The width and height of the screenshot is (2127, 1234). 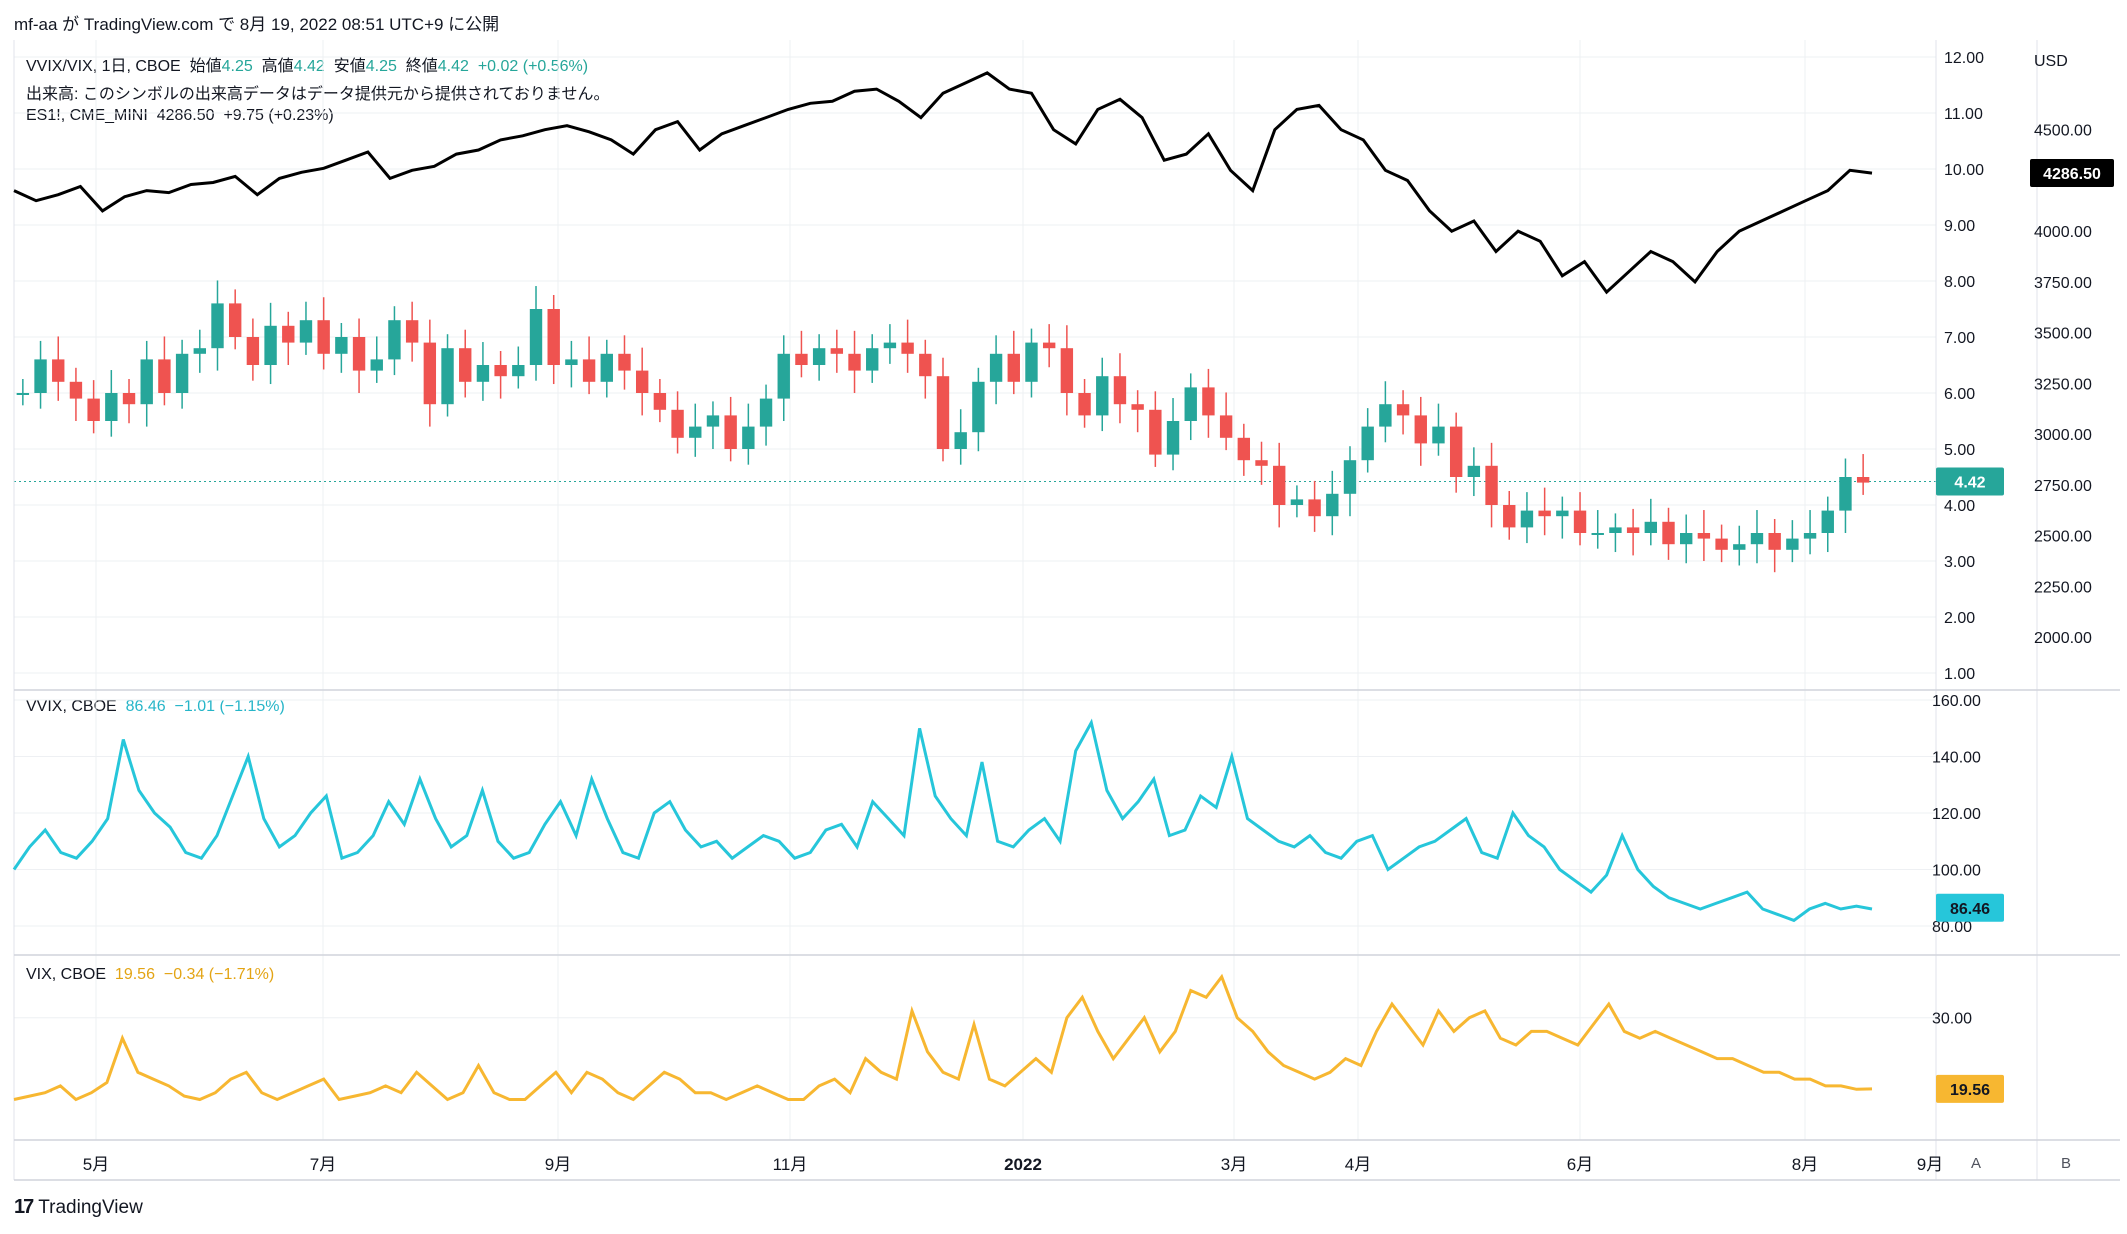 What do you see at coordinates (1956, 871) in the screenshot?
I see `vvix-tick-label: 100.00` at bounding box center [1956, 871].